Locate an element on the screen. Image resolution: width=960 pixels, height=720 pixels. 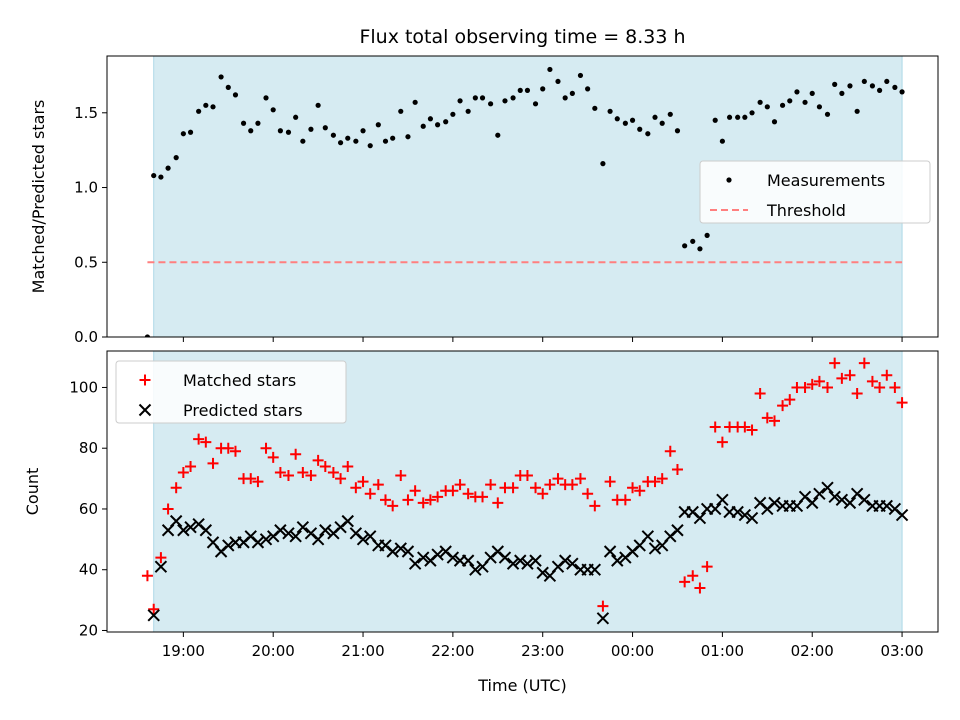
y-tick-label: 20 is located at coordinates (88, 630).